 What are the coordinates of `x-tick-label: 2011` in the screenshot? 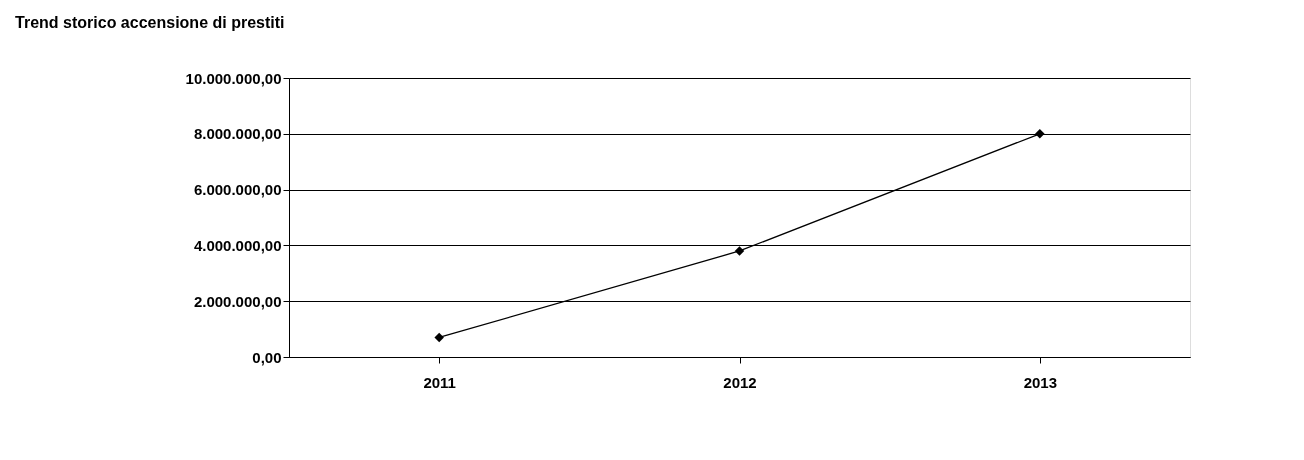 It's located at (439, 382).